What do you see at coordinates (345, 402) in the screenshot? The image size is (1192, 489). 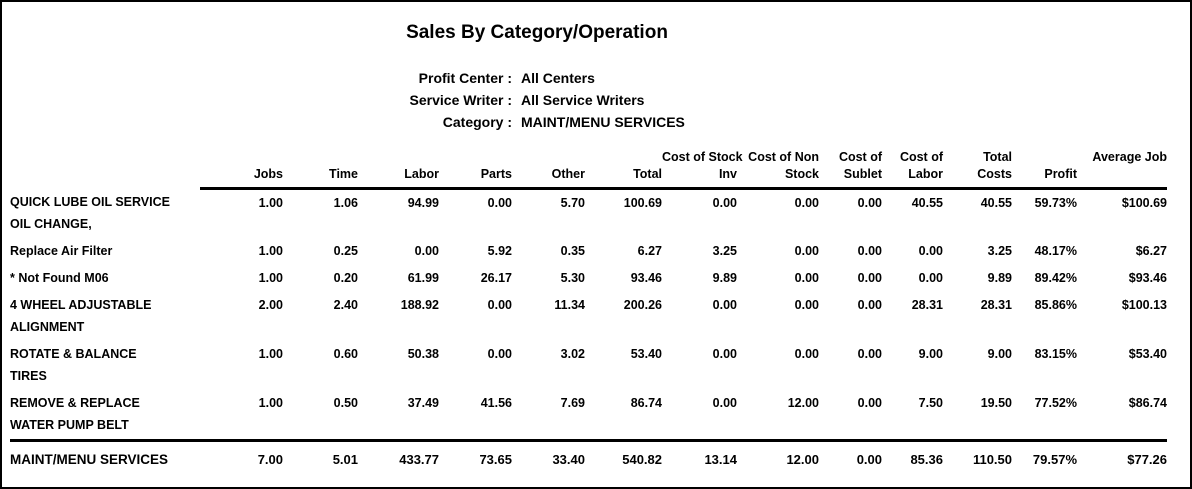 I see `cell-value: 0.50` at bounding box center [345, 402].